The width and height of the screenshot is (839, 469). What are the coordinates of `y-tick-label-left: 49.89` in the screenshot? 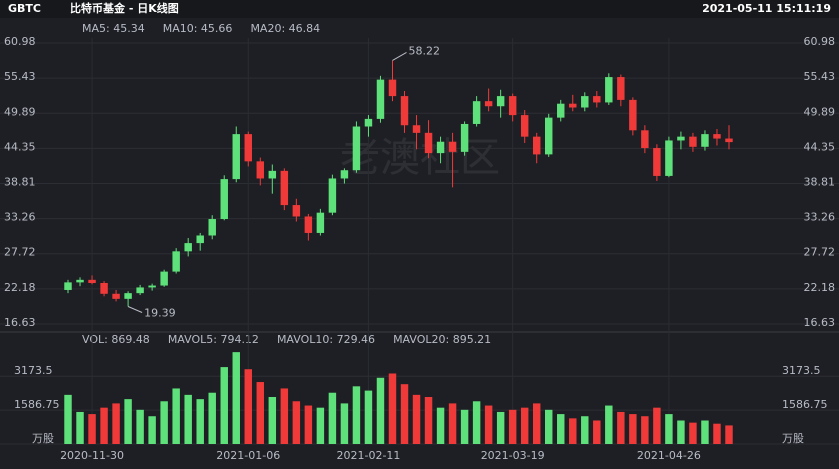 It's located at (20, 111).